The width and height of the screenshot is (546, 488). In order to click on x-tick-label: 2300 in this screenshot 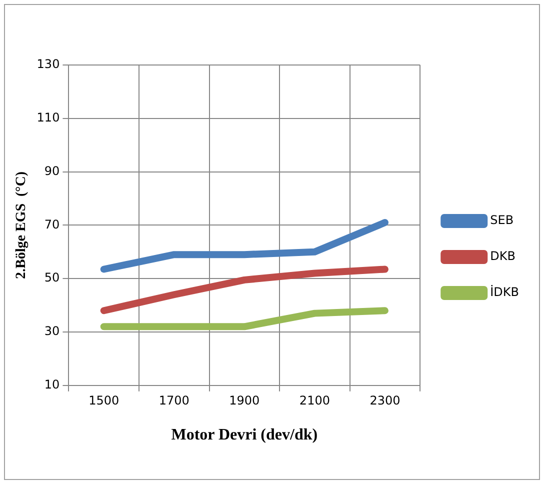, I will do `click(385, 401)`.